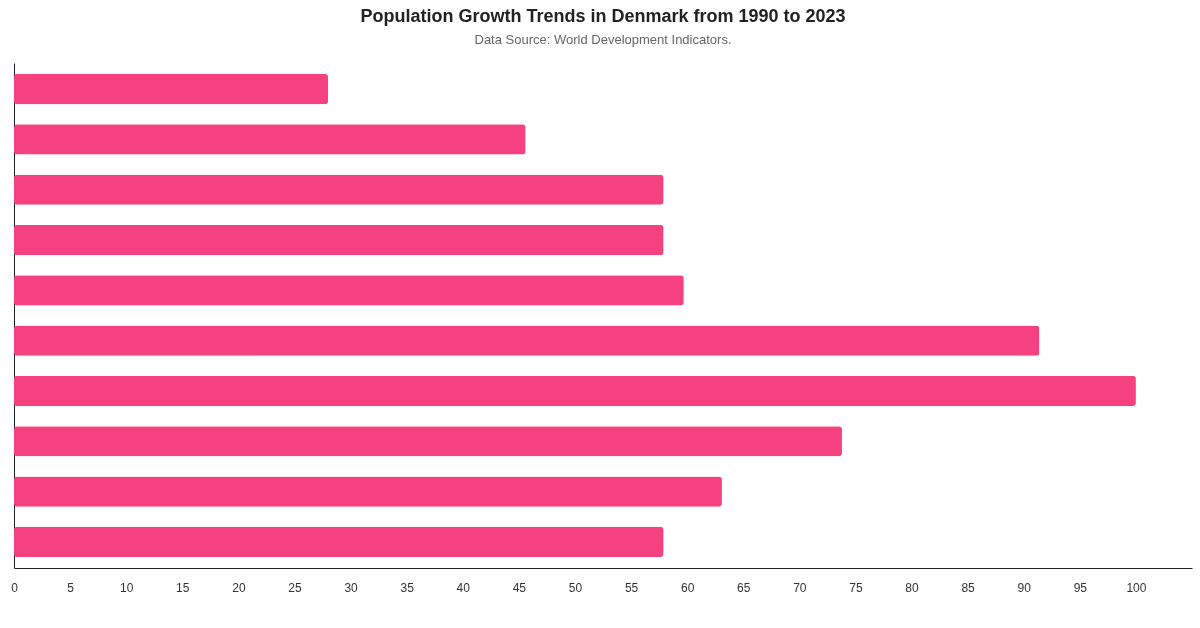 This screenshot has width=1200, height=628. I want to click on x-tick-label: 60, so click(687, 587).